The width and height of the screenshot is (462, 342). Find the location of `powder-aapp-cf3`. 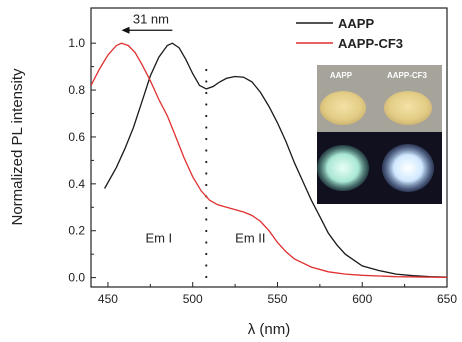

powder-aapp-cf3 is located at coordinates (408, 108).